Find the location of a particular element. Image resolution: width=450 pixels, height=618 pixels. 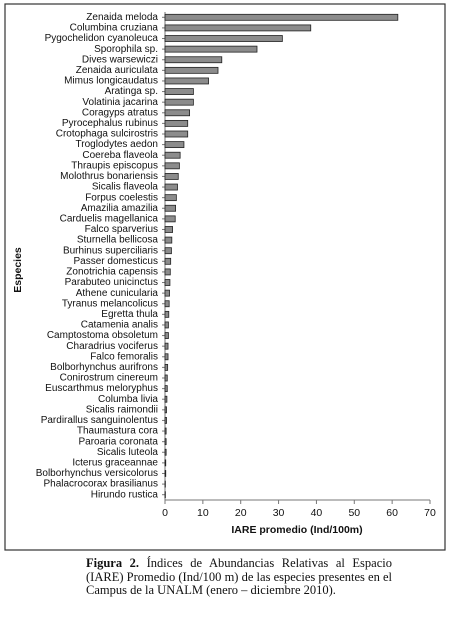

y-tick-label: Egretta thula is located at coordinates (129, 314).